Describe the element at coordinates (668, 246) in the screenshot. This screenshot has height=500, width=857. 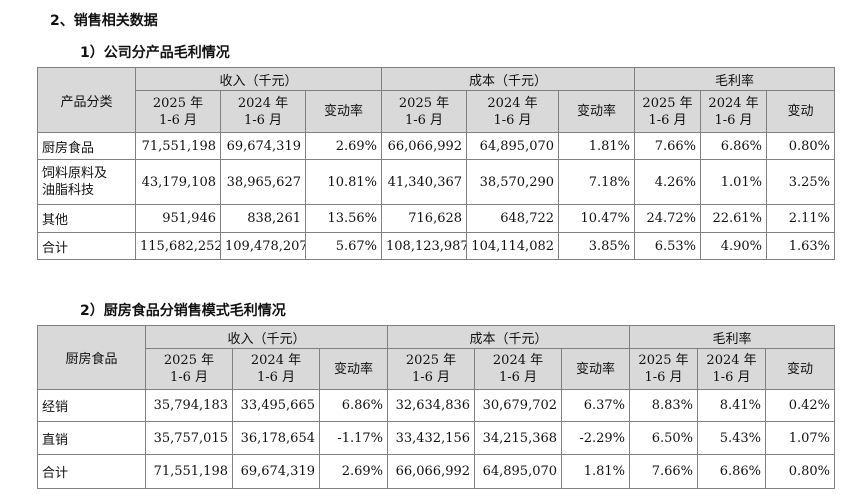
I see `table-cell: 6.53%` at that location.